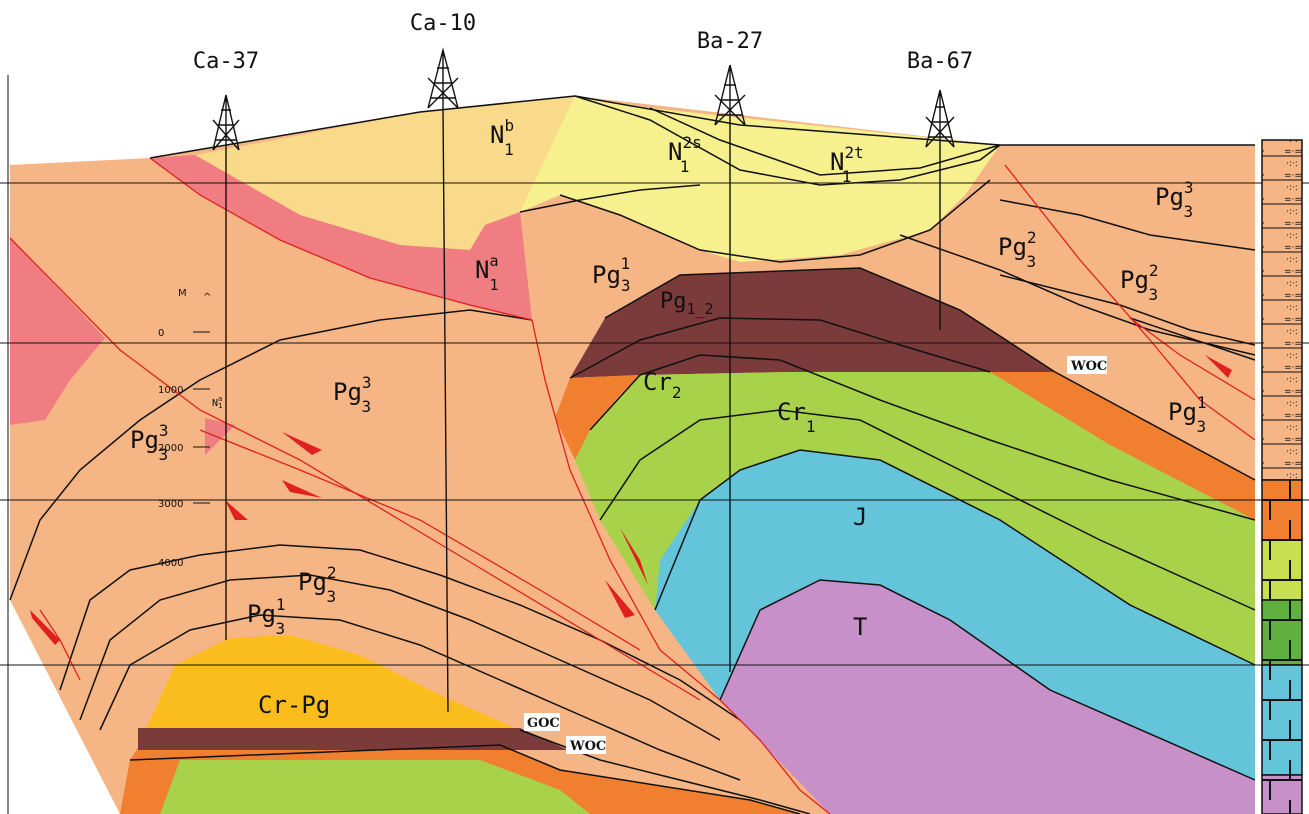 The image size is (1309, 814). Describe the element at coordinates (352, 394) in the screenshot. I see `unit-pg33-center: Pg3 3` at that location.